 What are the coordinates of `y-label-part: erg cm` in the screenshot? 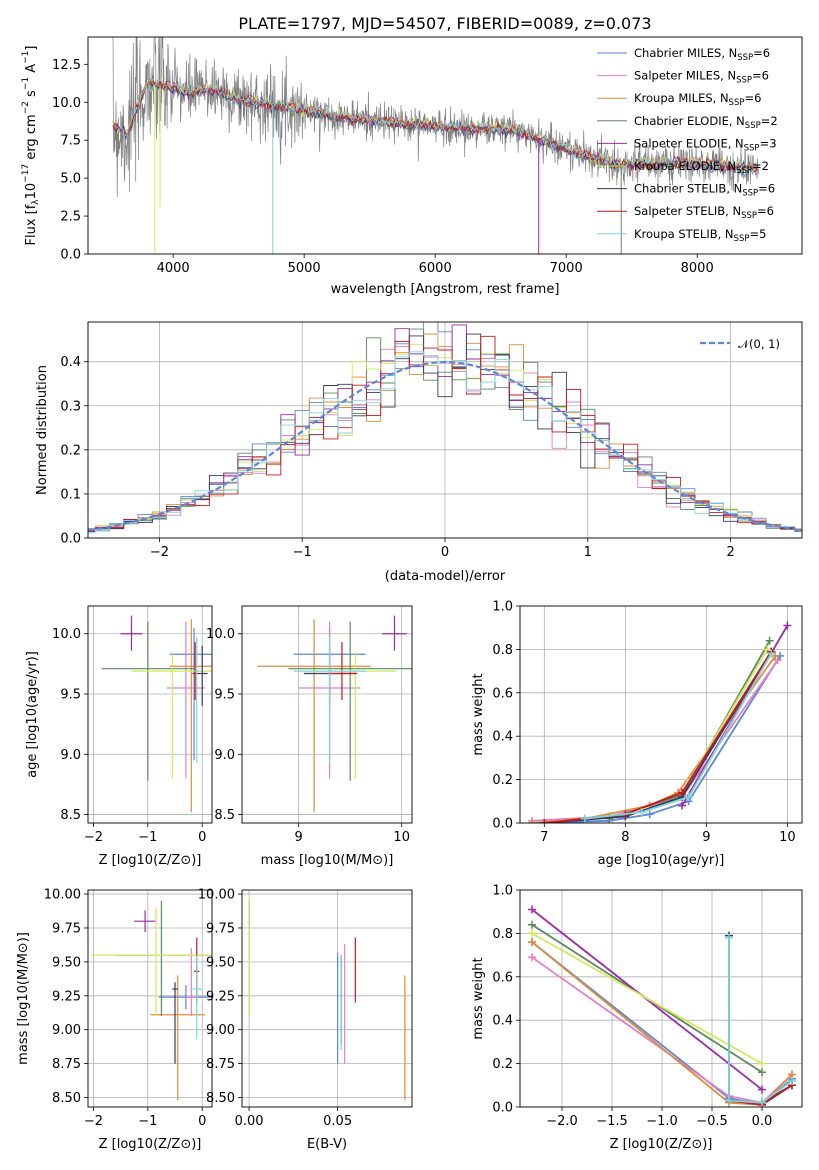 It's located at (31, 138).